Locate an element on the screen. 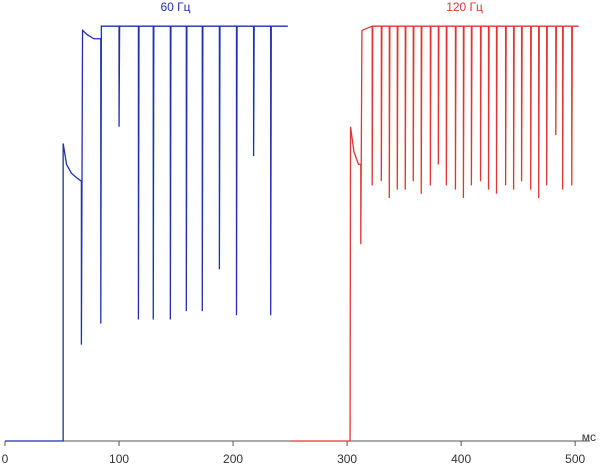 The height and width of the screenshot is (467, 600). series-label: 60 Гц is located at coordinates (175, 7).